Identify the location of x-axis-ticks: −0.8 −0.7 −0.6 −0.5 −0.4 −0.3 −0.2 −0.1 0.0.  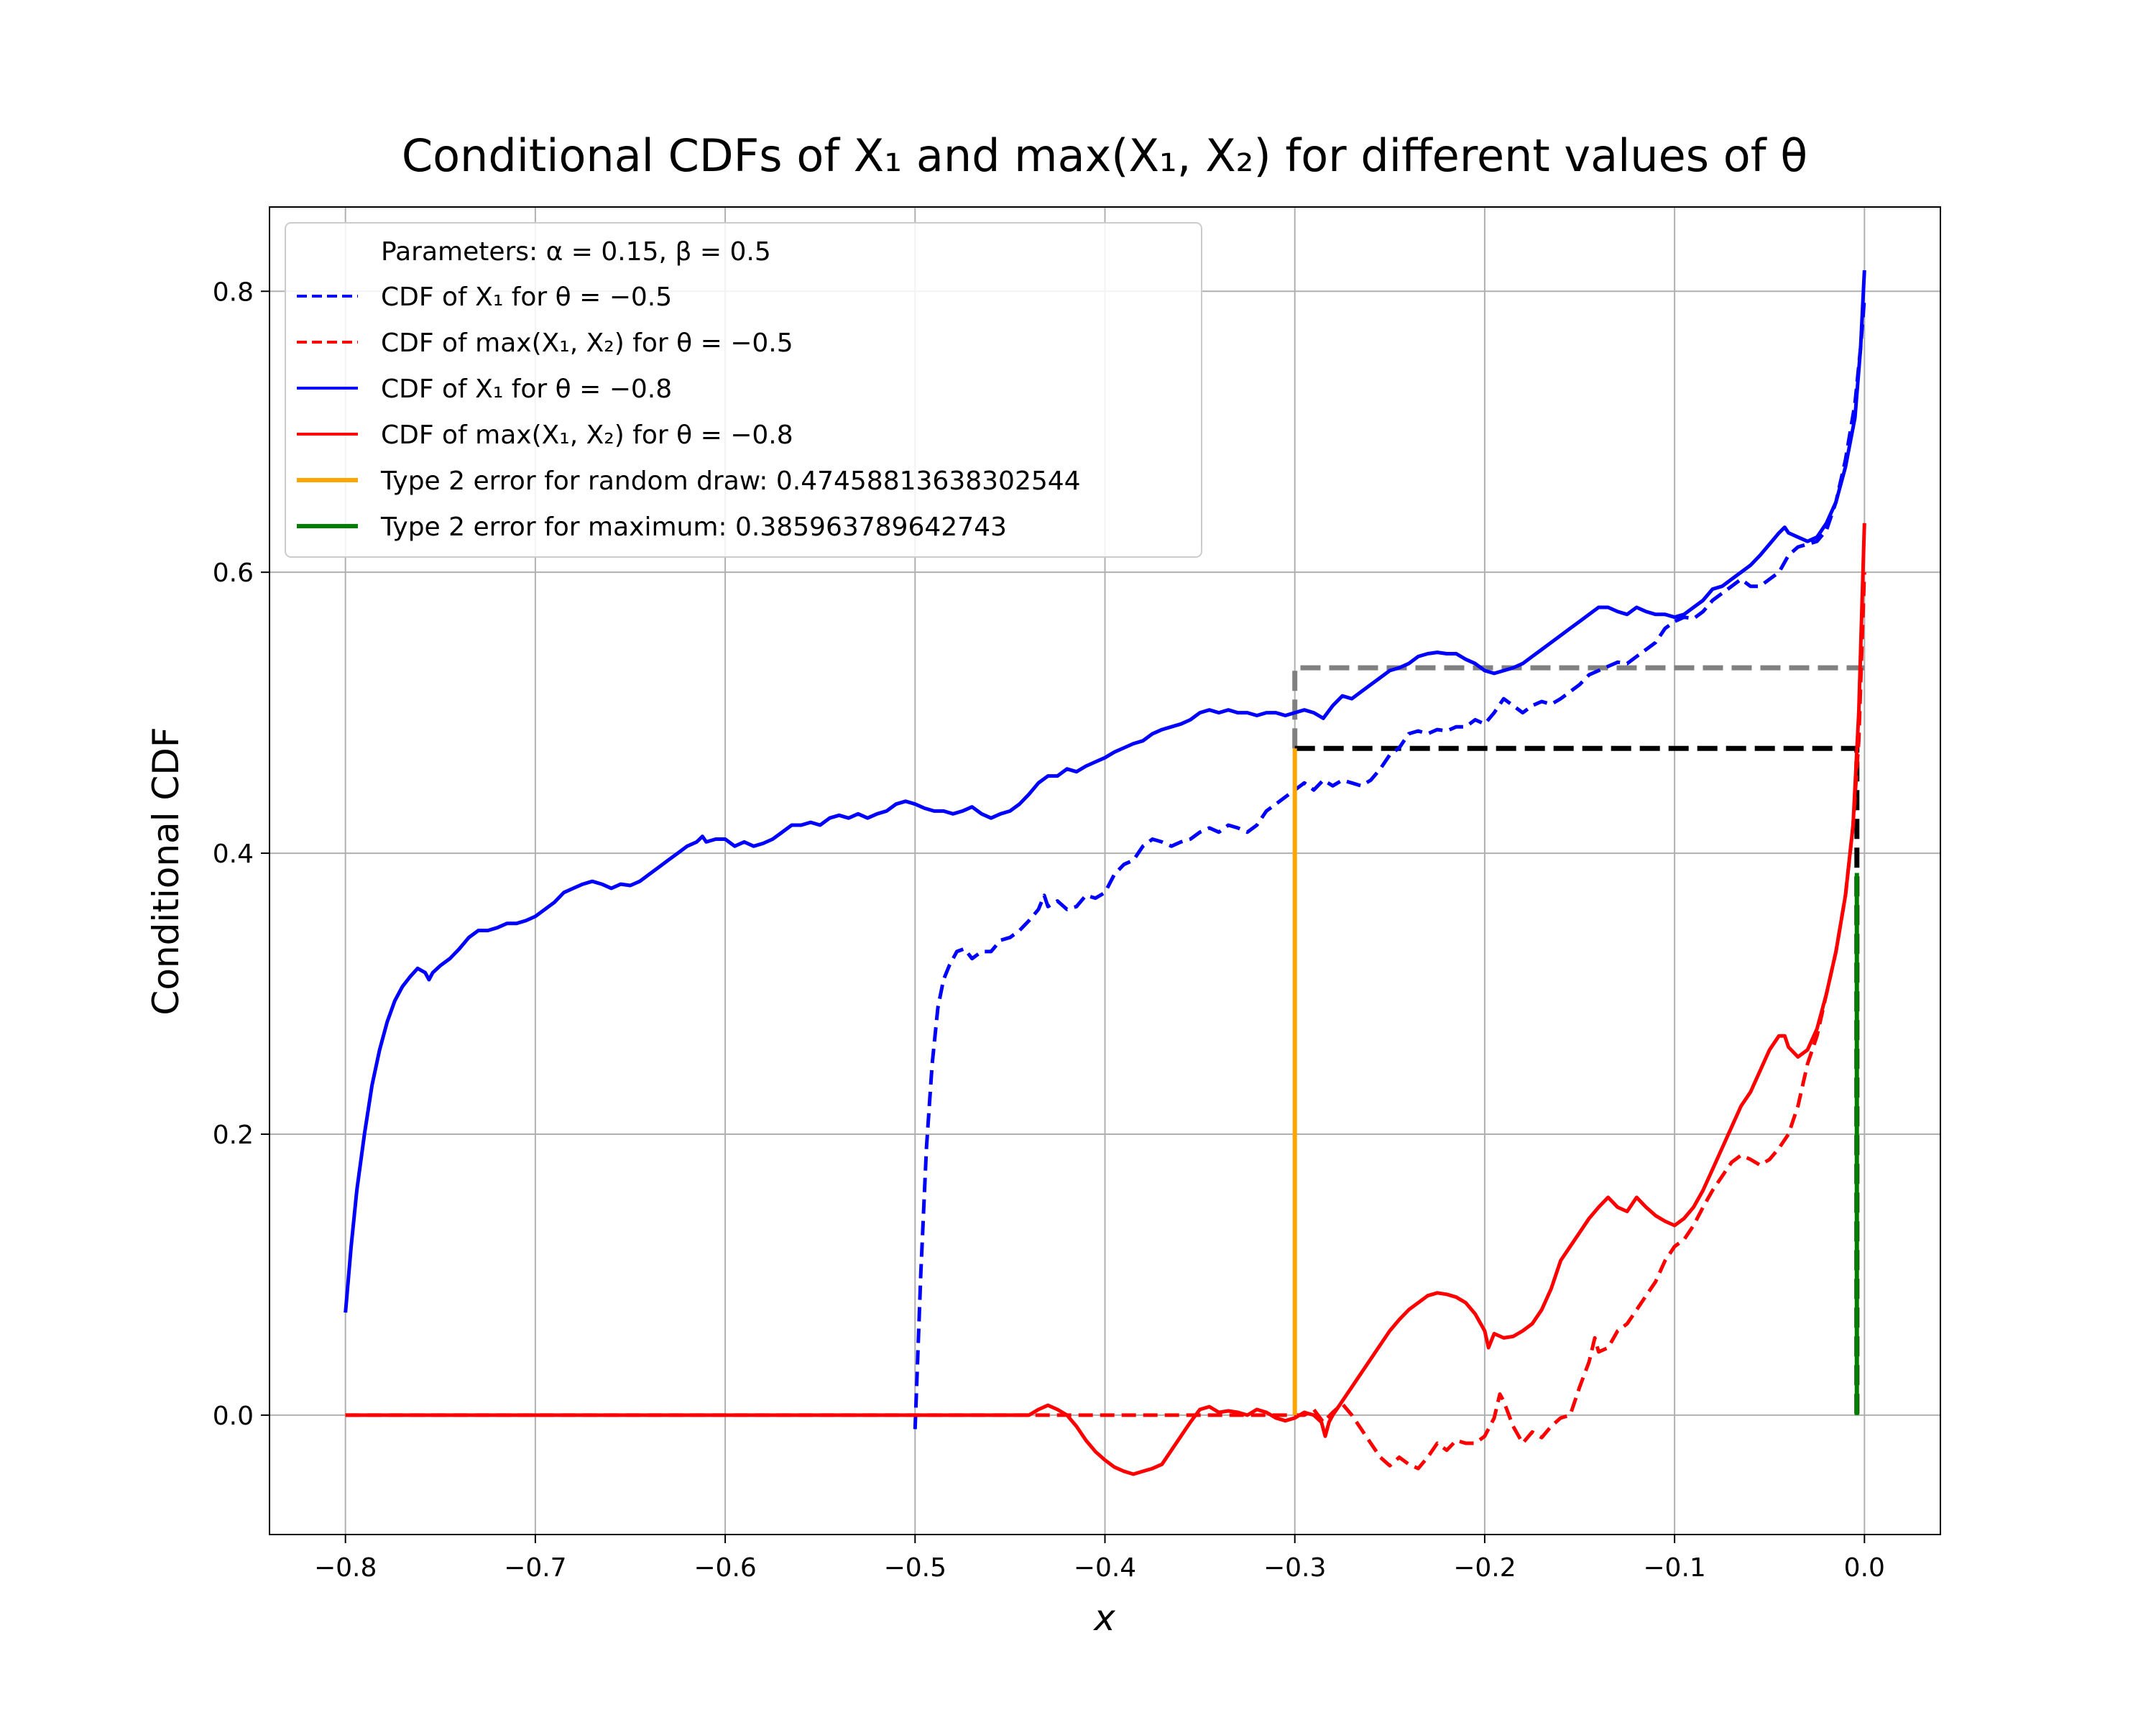
(1099, 1559).